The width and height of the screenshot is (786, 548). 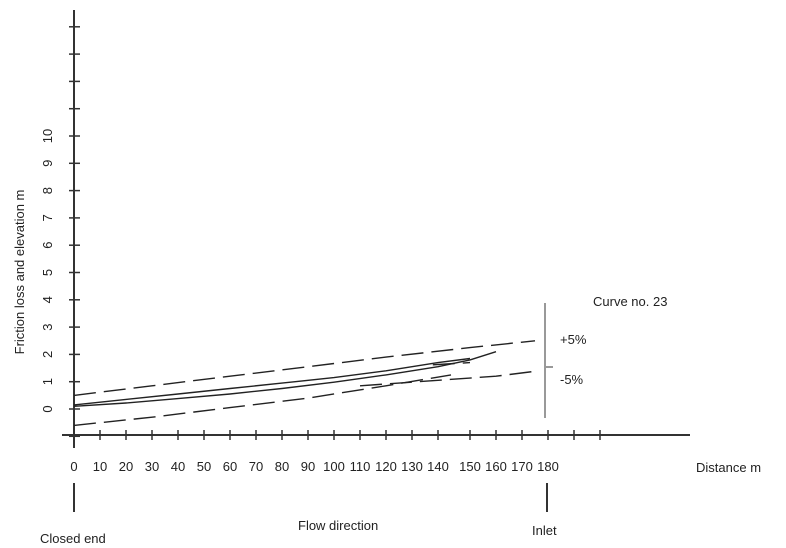 I want to click on x-tick-label: 160, so click(x=496, y=466).